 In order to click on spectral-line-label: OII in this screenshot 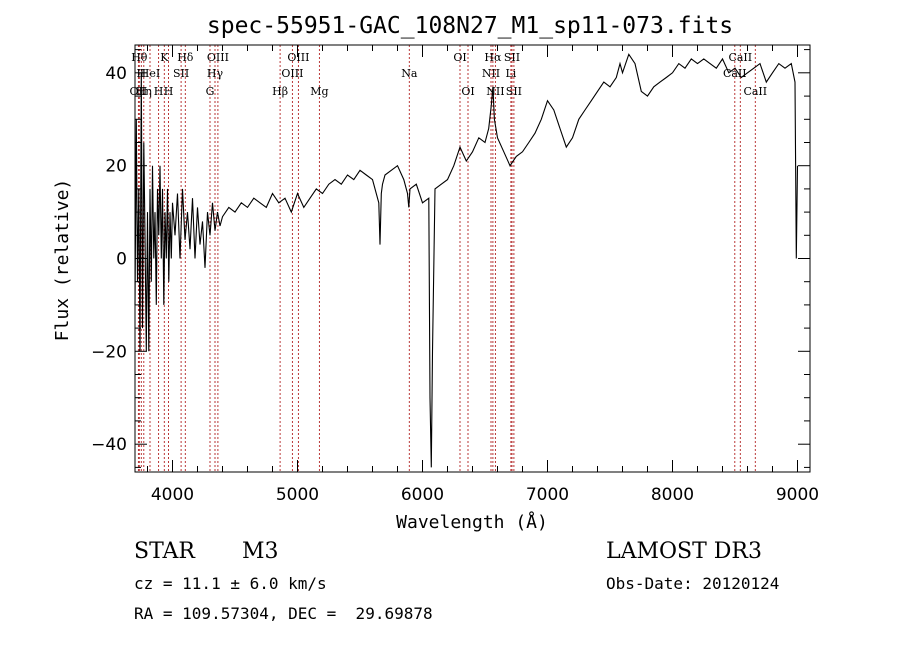, I will do `click(139, 91)`.